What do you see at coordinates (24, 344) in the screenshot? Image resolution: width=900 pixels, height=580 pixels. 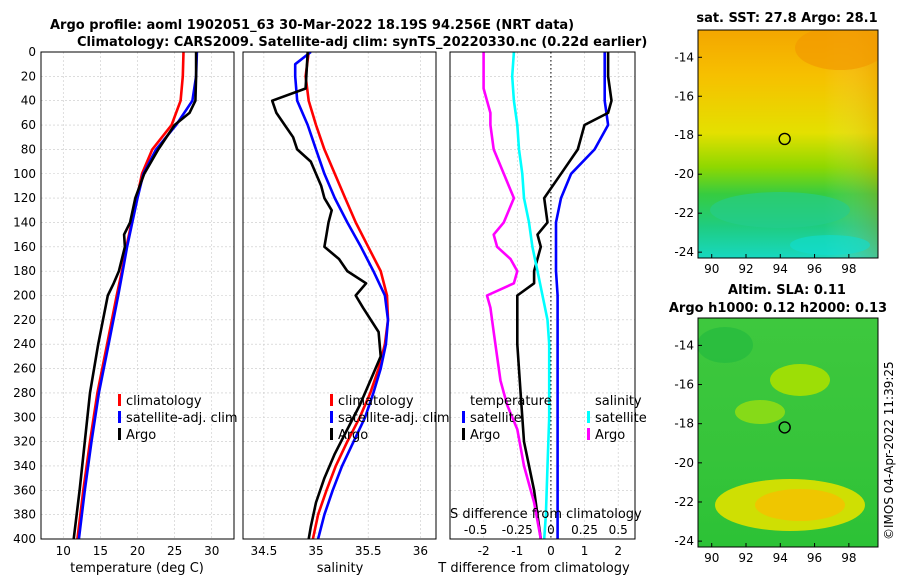 I see `y-tick-label: 240` at bounding box center [24, 344].